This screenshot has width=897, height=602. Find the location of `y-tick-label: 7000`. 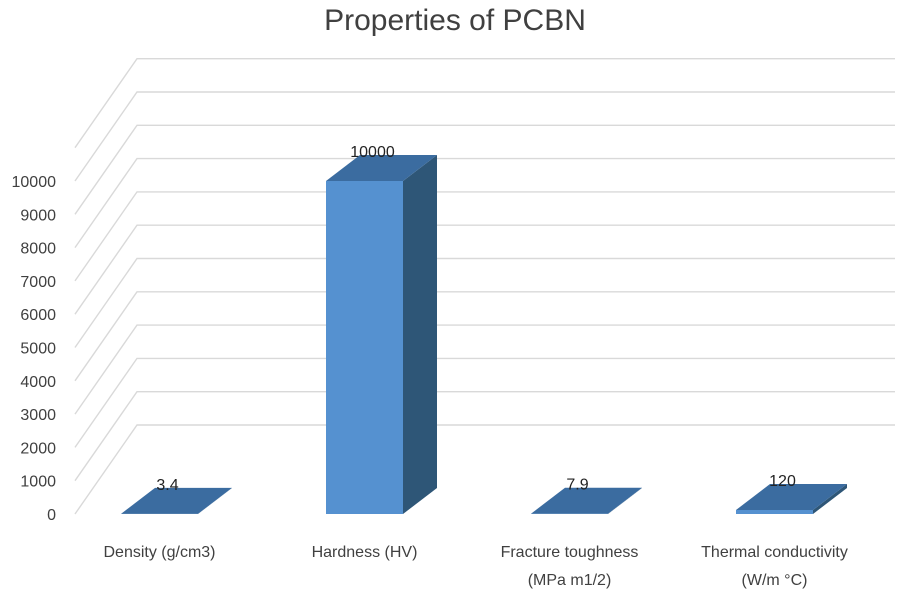

y-tick-label: 7000 is located at coordinates (38, 282).